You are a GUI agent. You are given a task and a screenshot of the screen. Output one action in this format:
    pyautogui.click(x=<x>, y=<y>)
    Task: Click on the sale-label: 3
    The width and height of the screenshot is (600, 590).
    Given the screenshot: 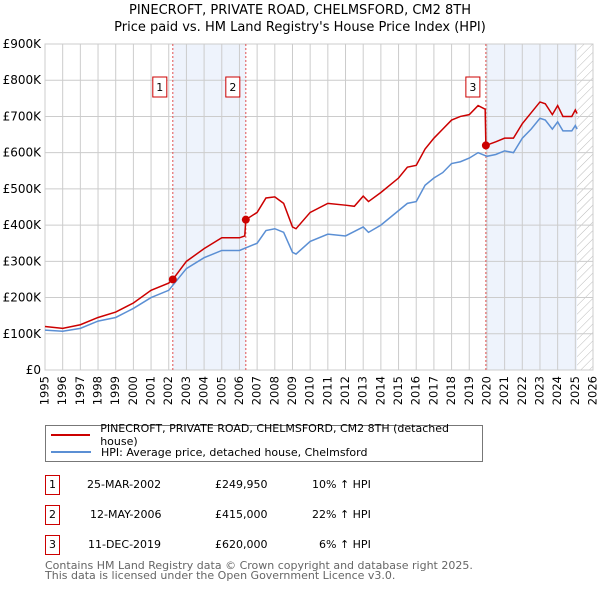 What is the action you would take?
    pyautogui.click(x=472, y=87)
    